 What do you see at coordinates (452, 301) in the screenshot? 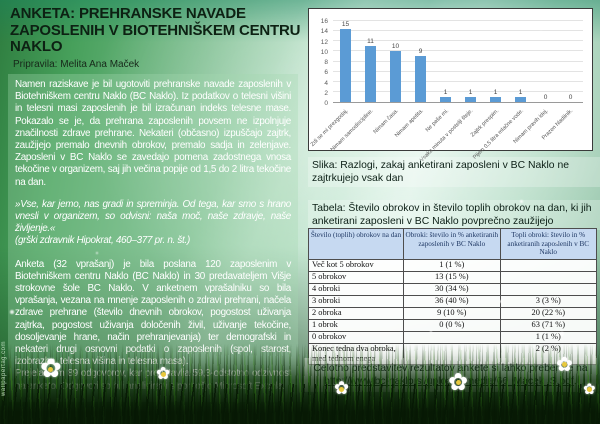
I see `table-cell: 36 (40 %)` at bounding box center [452, 301].